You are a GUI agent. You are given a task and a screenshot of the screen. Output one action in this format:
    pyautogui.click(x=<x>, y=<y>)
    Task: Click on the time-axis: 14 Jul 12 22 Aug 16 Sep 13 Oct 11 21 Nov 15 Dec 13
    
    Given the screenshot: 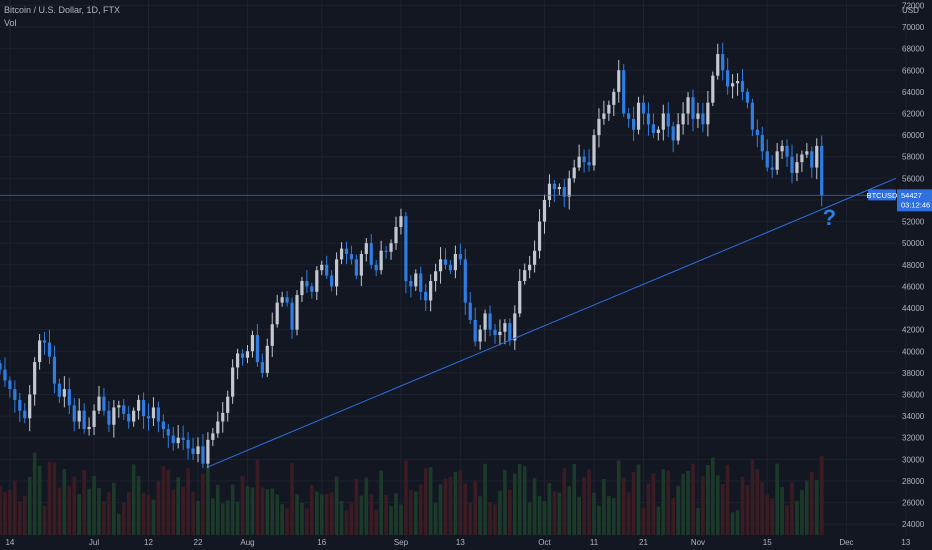 What is the action you would take?
    pyautogui.click(x=457, y=542)
    